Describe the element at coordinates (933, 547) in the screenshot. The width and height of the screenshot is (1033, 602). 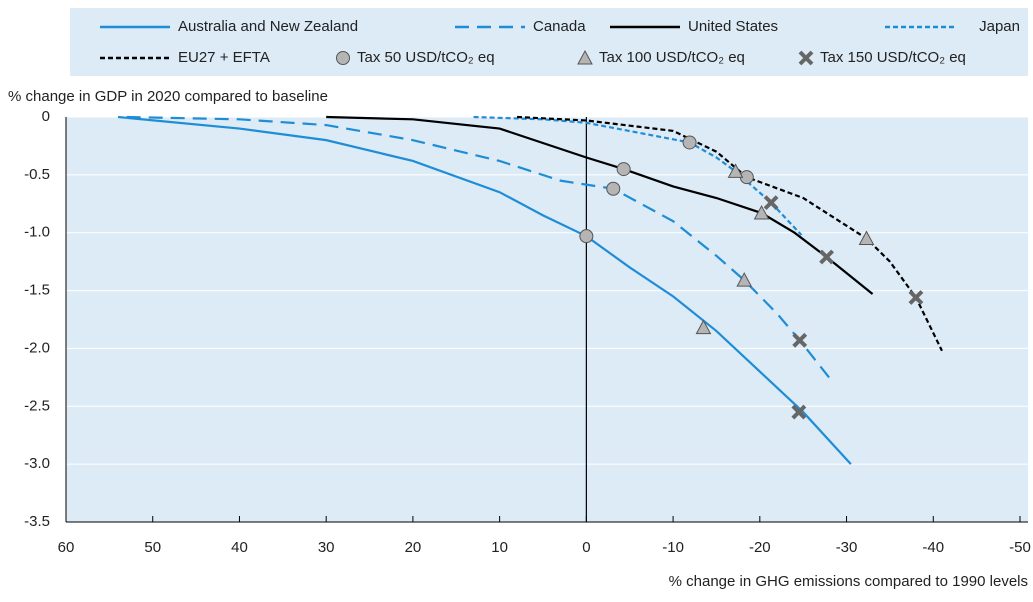
I see `x-tick-label: -40` at that location.